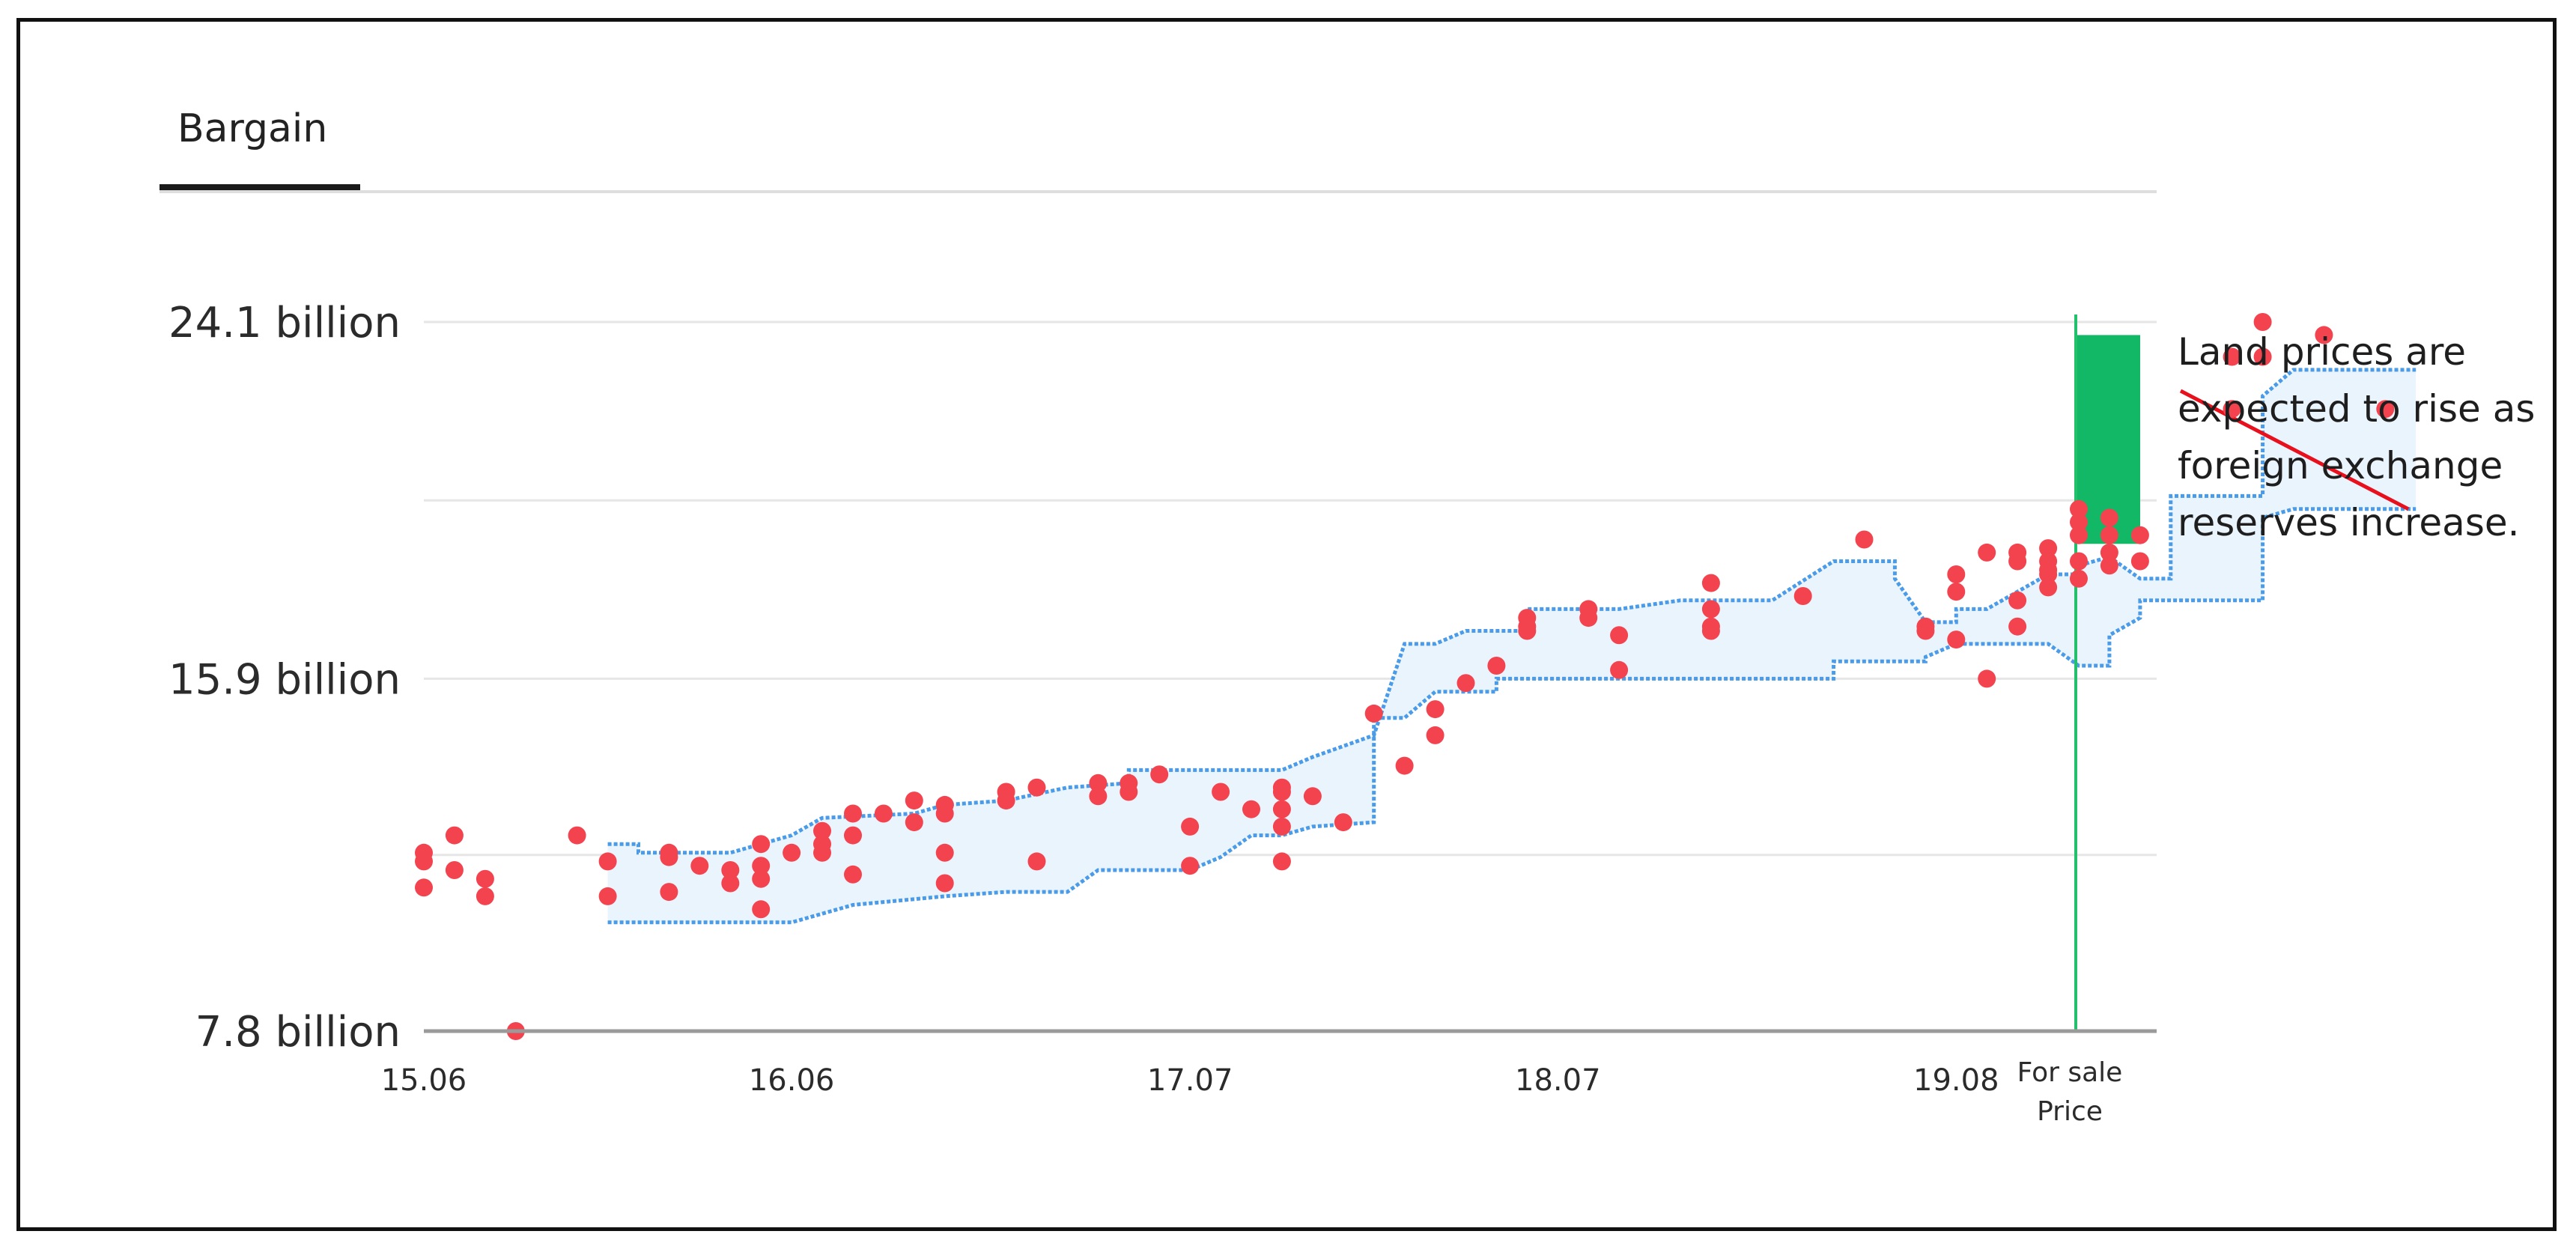 This screenshot has height=1255, width=2576. Describe the element at coordinates (260, 188) in the screenshot. I see `tab-active-underline` at that location.